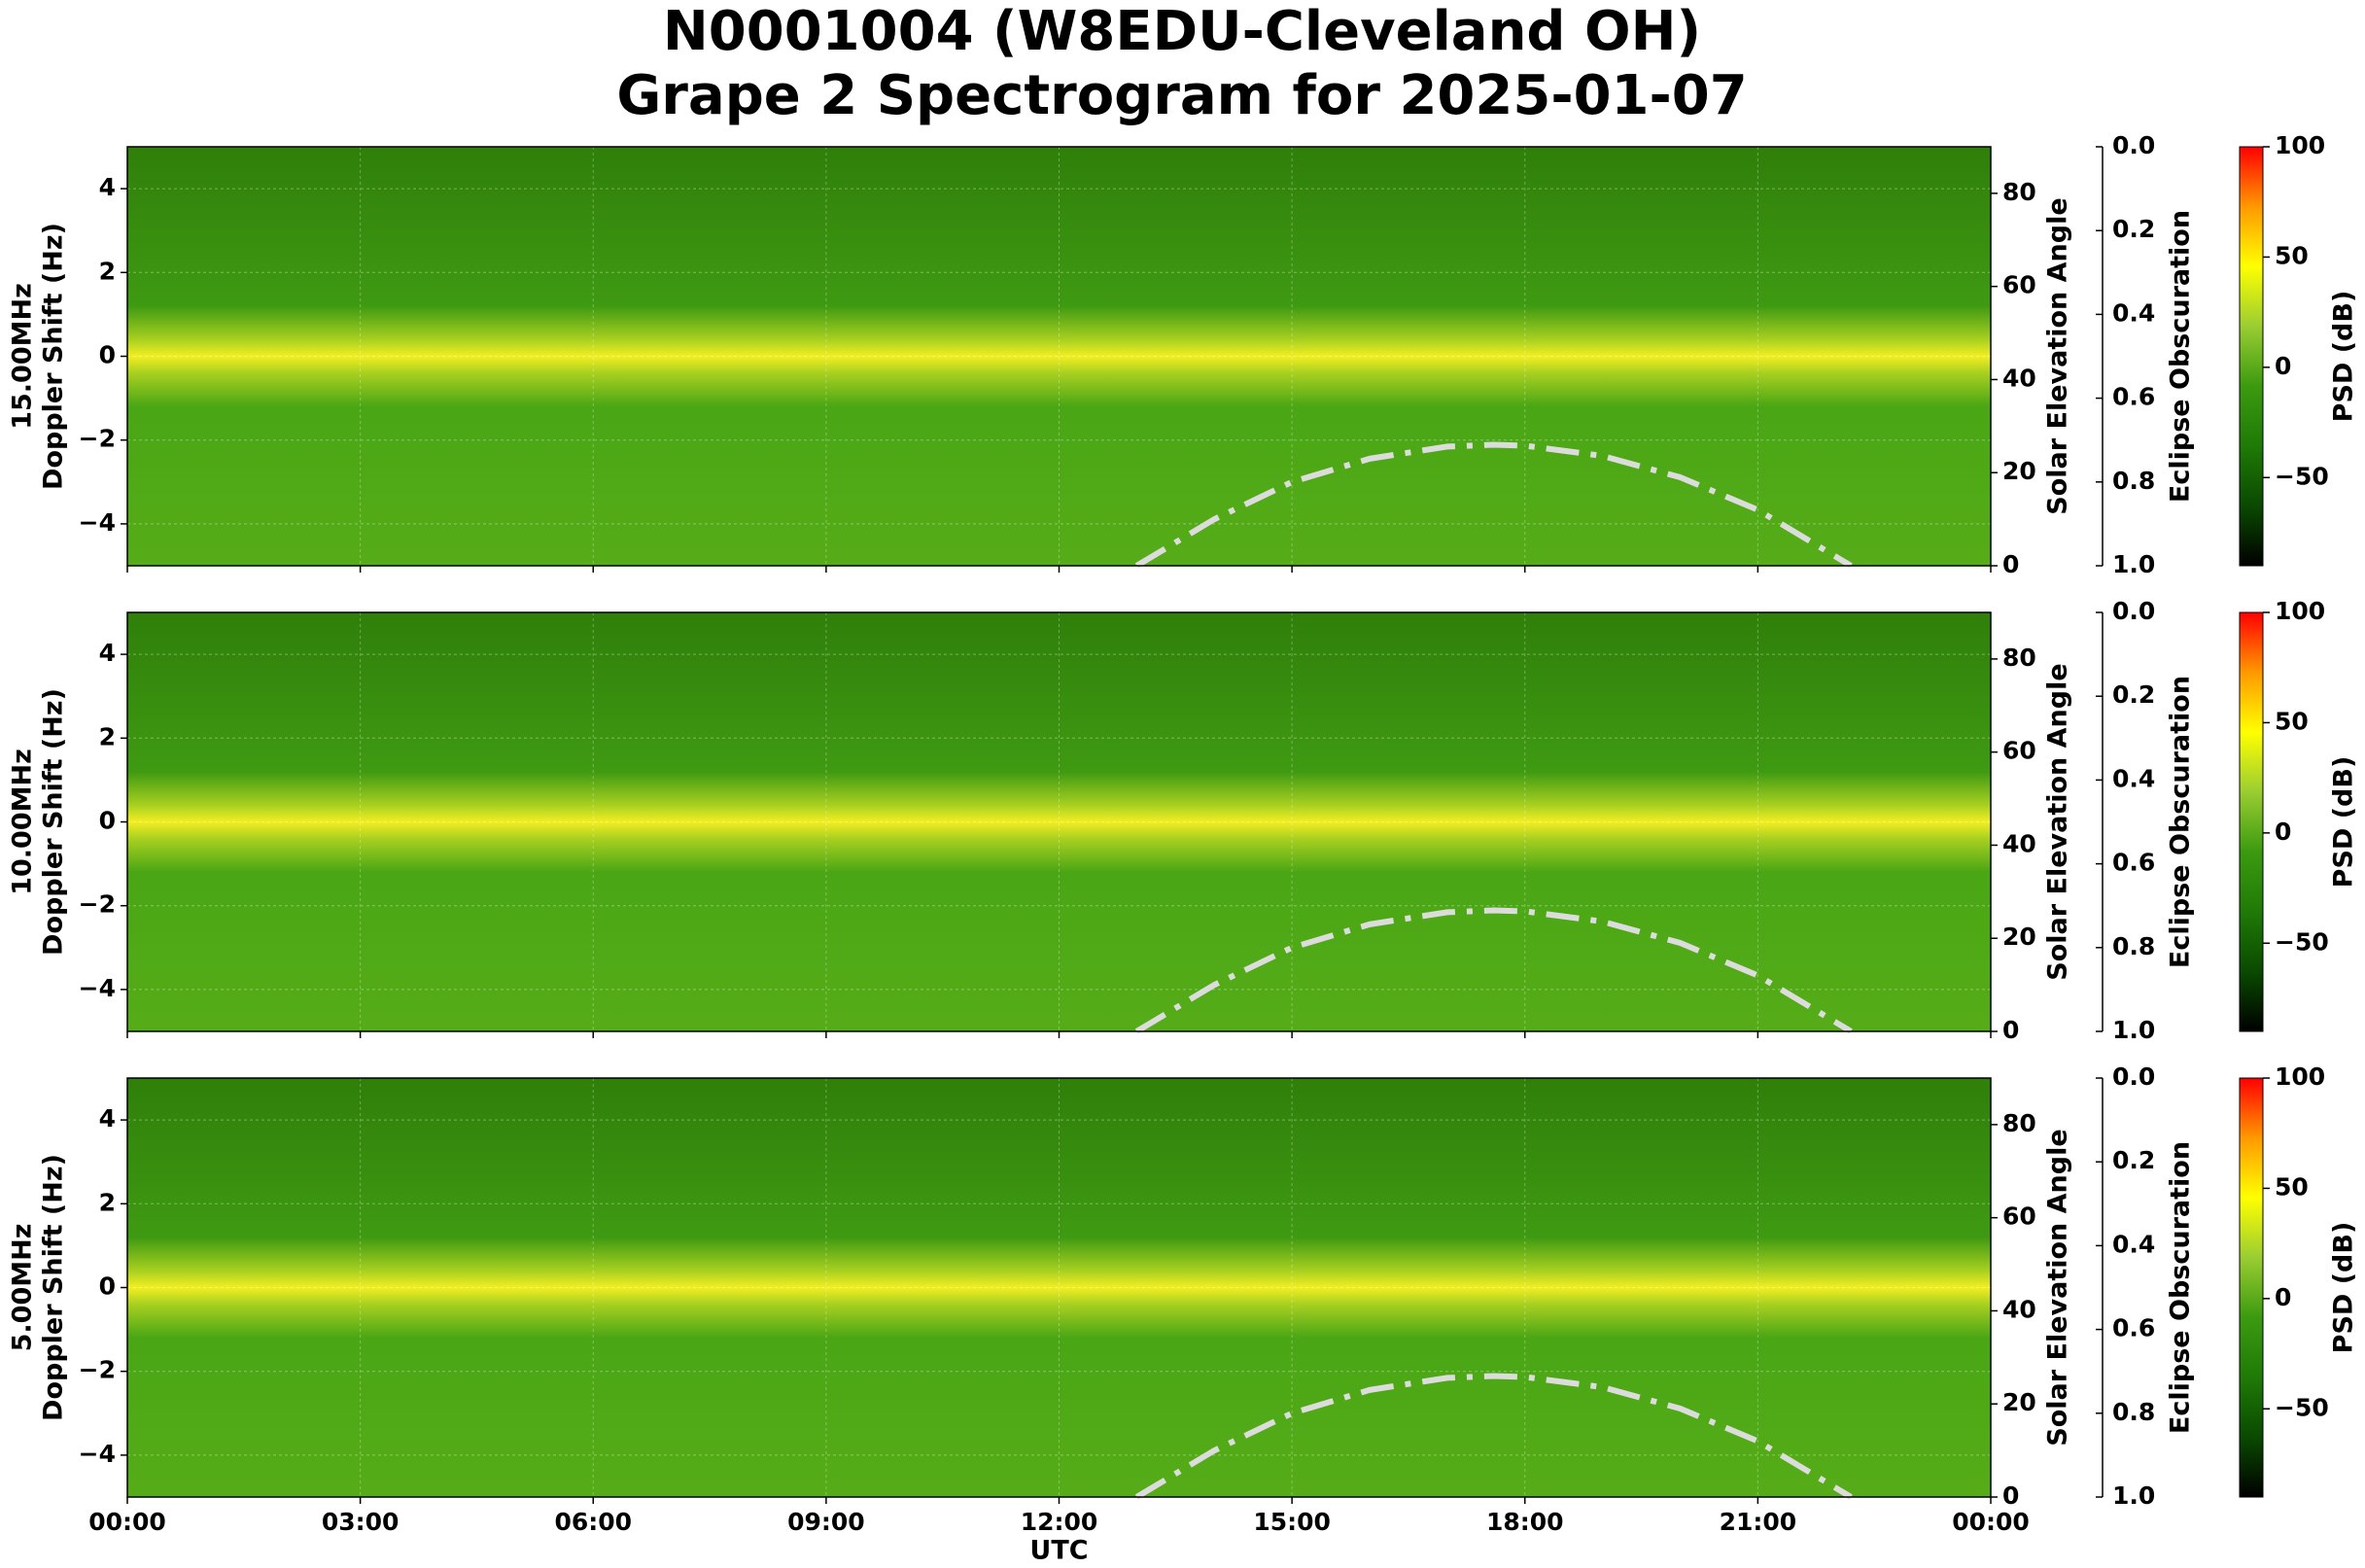 The height and width of the screenshot is (1568, 2365). I want to click on x-tick-label: 15:00, so click(1292, 1522).